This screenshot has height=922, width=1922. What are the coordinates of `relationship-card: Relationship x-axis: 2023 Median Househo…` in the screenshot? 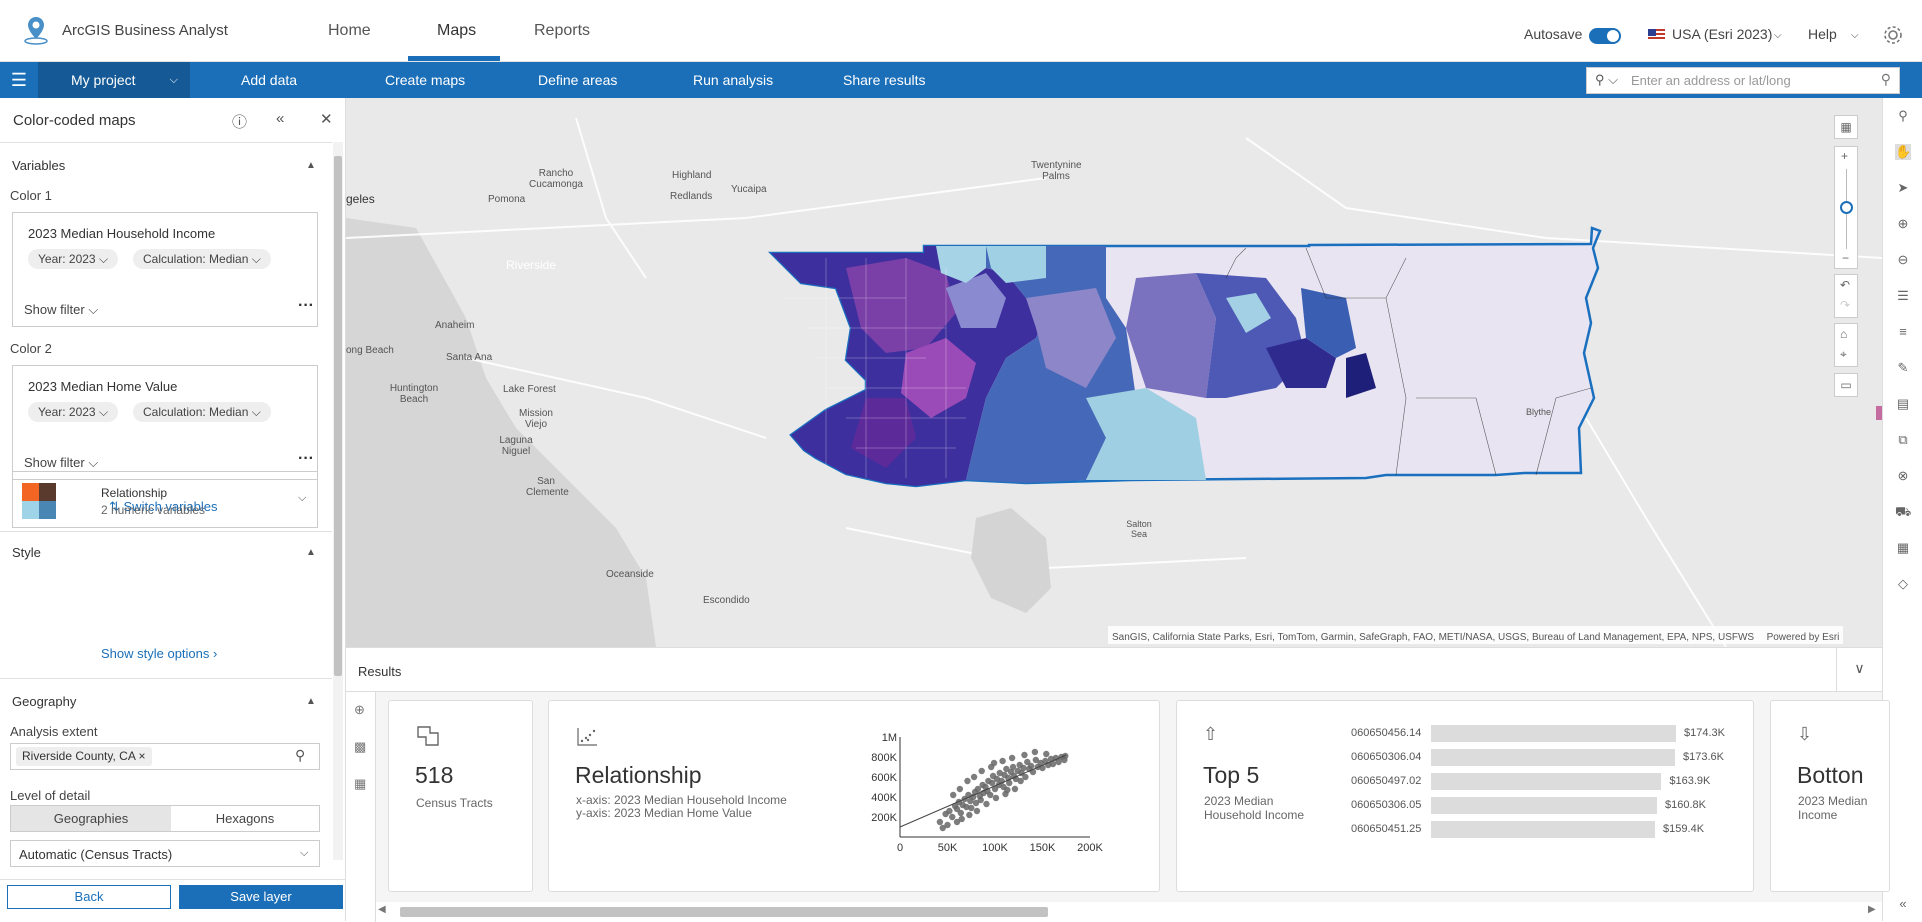 It's located at (854, 796).